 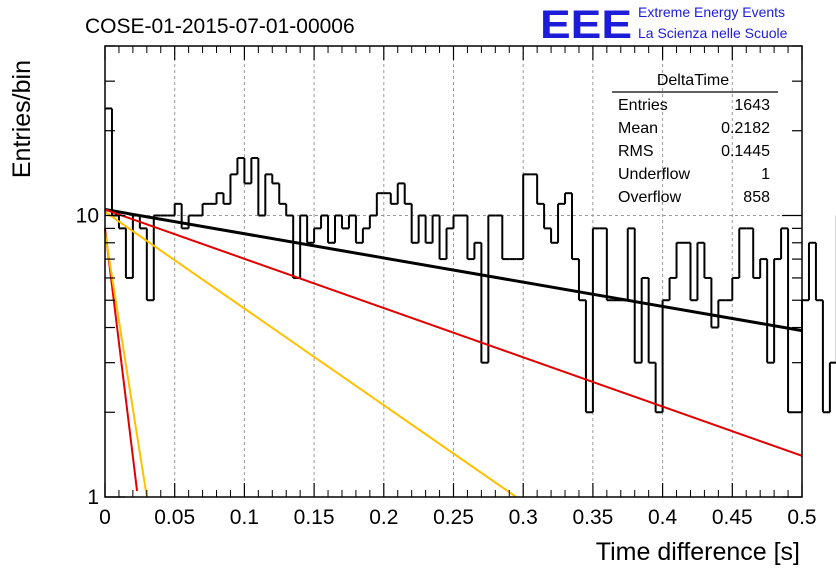 I want to click on x-axis-title: Time difference [s], so click(x=698, y=552).